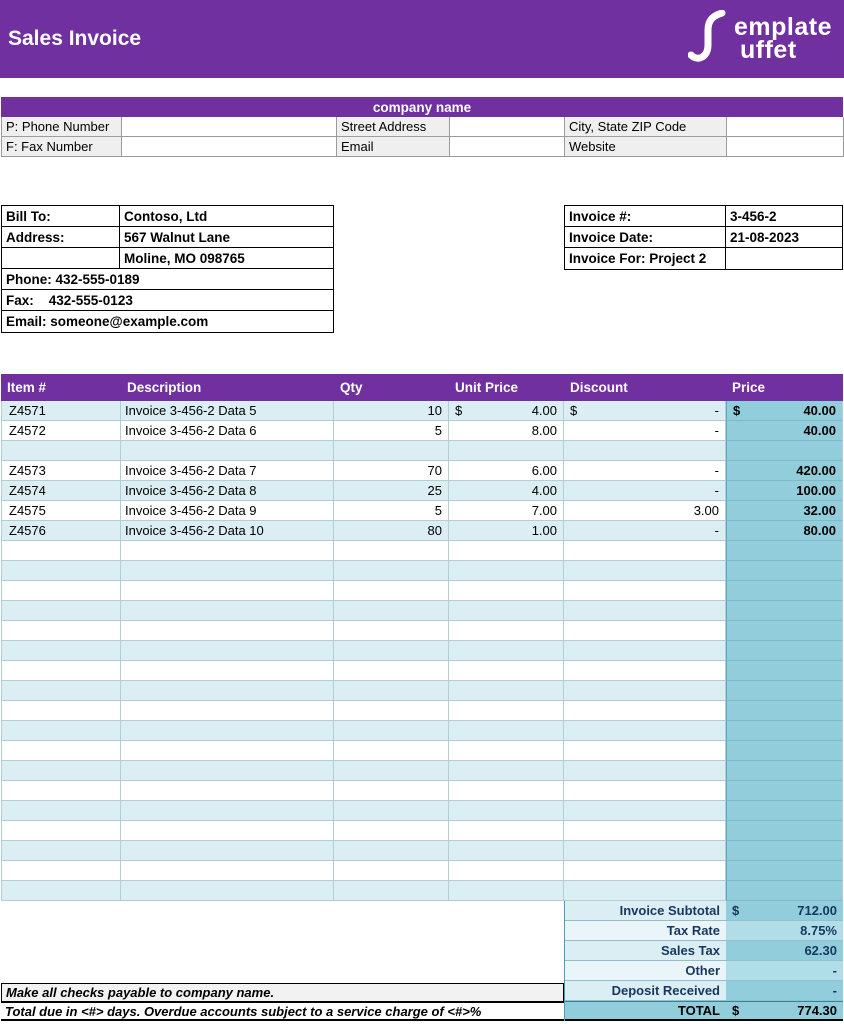  I want to click on bill-to-name: Contoso, Ltd, so click(166, 216).